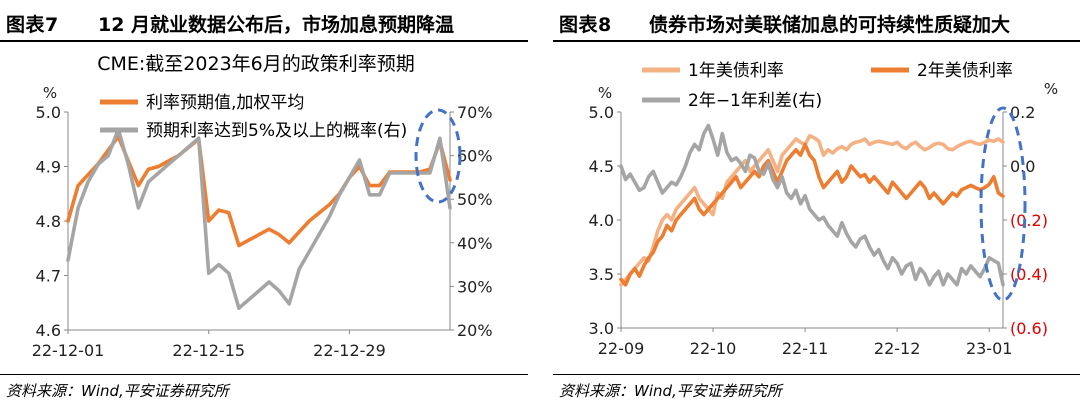  I want to click on legend-label: 预期利率达到5%及以上的概率(右), so click(276, 131).